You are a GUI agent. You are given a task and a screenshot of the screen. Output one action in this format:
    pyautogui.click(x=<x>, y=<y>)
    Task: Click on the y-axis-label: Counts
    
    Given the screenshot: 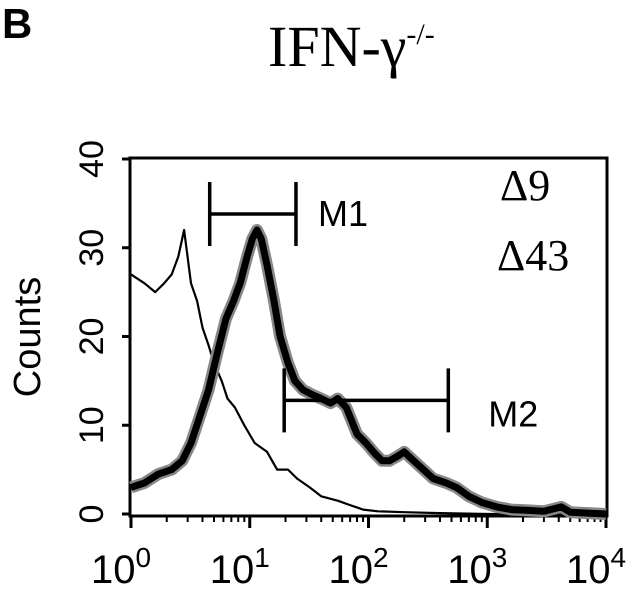 What is the action you would take?
    pyautogui.click(x=28, y=337)
    